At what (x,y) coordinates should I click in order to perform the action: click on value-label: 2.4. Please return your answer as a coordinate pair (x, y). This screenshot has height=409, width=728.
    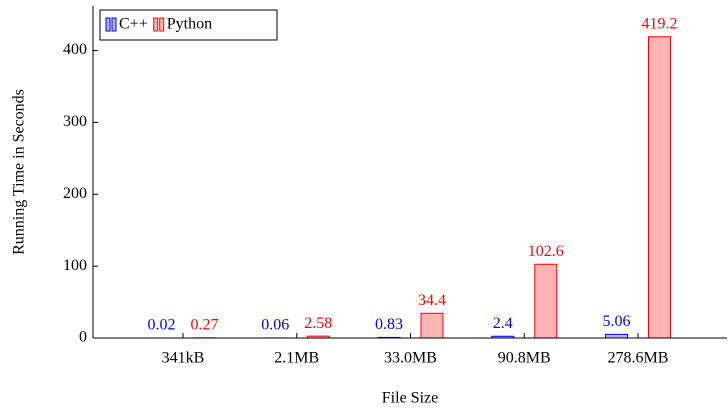
    Looking at the image, I should click on (503, 323).